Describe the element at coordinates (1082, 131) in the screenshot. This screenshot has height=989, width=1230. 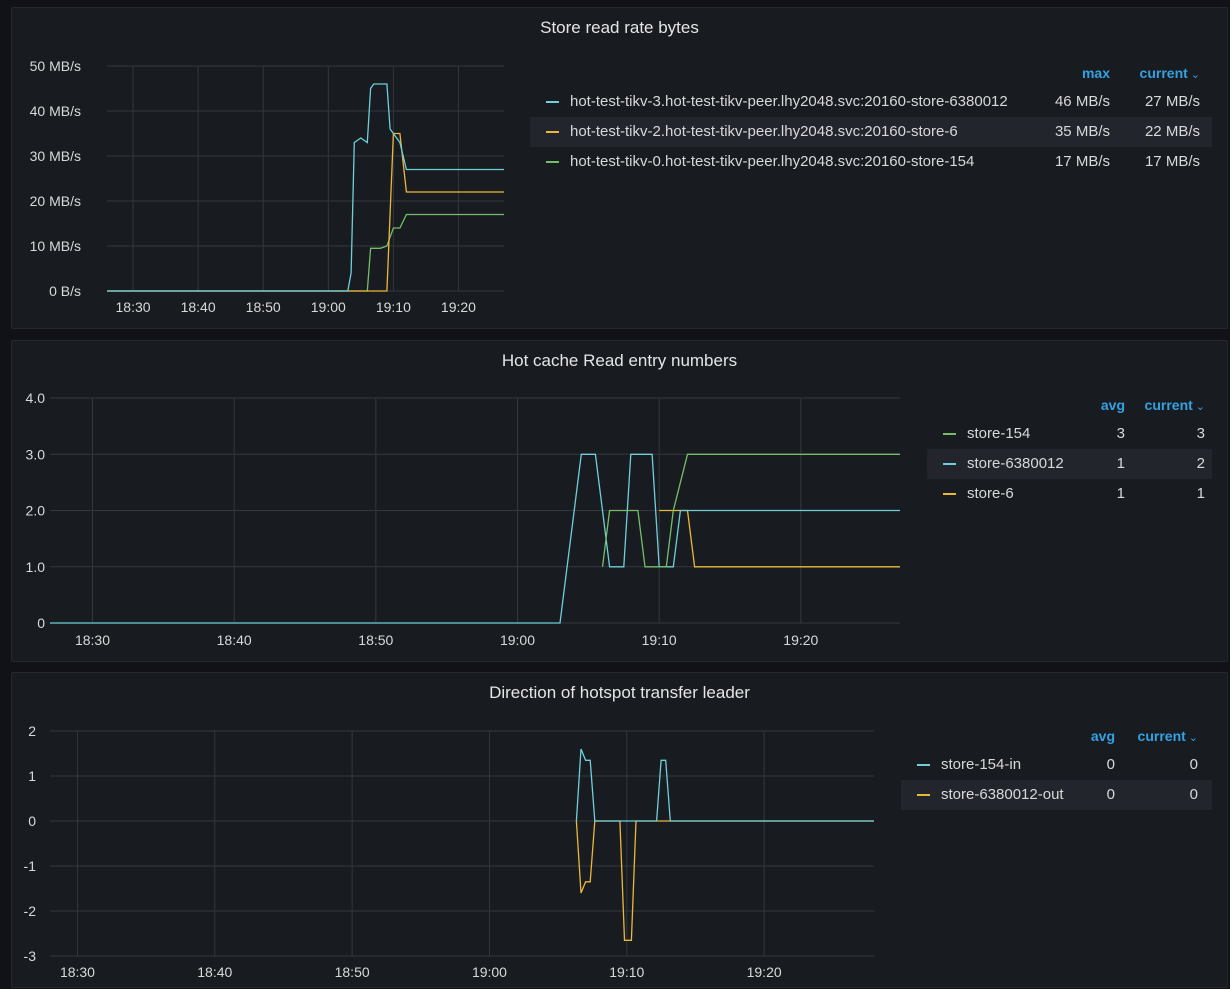
I see `legend-value-max: 35 MB/s` at that location.